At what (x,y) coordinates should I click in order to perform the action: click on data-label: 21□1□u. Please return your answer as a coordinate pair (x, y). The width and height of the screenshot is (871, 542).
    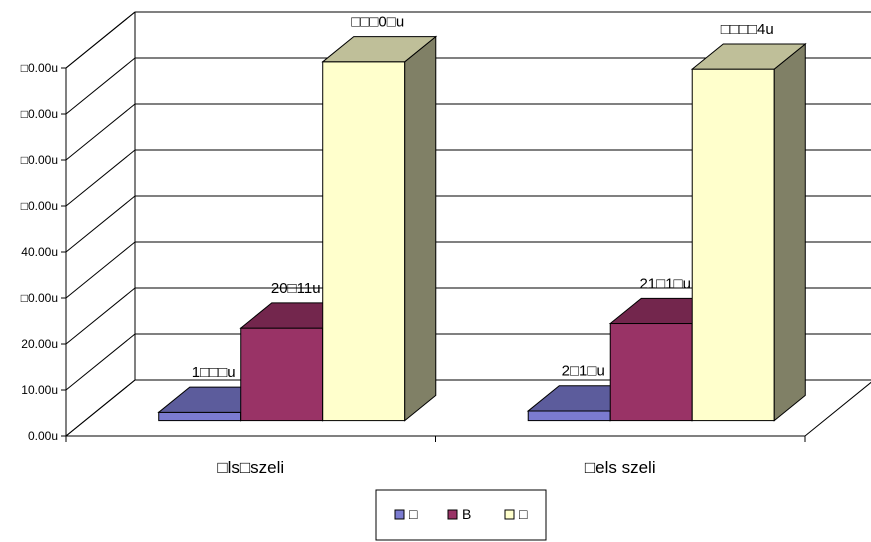
    Looking at the image, I should click on (665, 283).